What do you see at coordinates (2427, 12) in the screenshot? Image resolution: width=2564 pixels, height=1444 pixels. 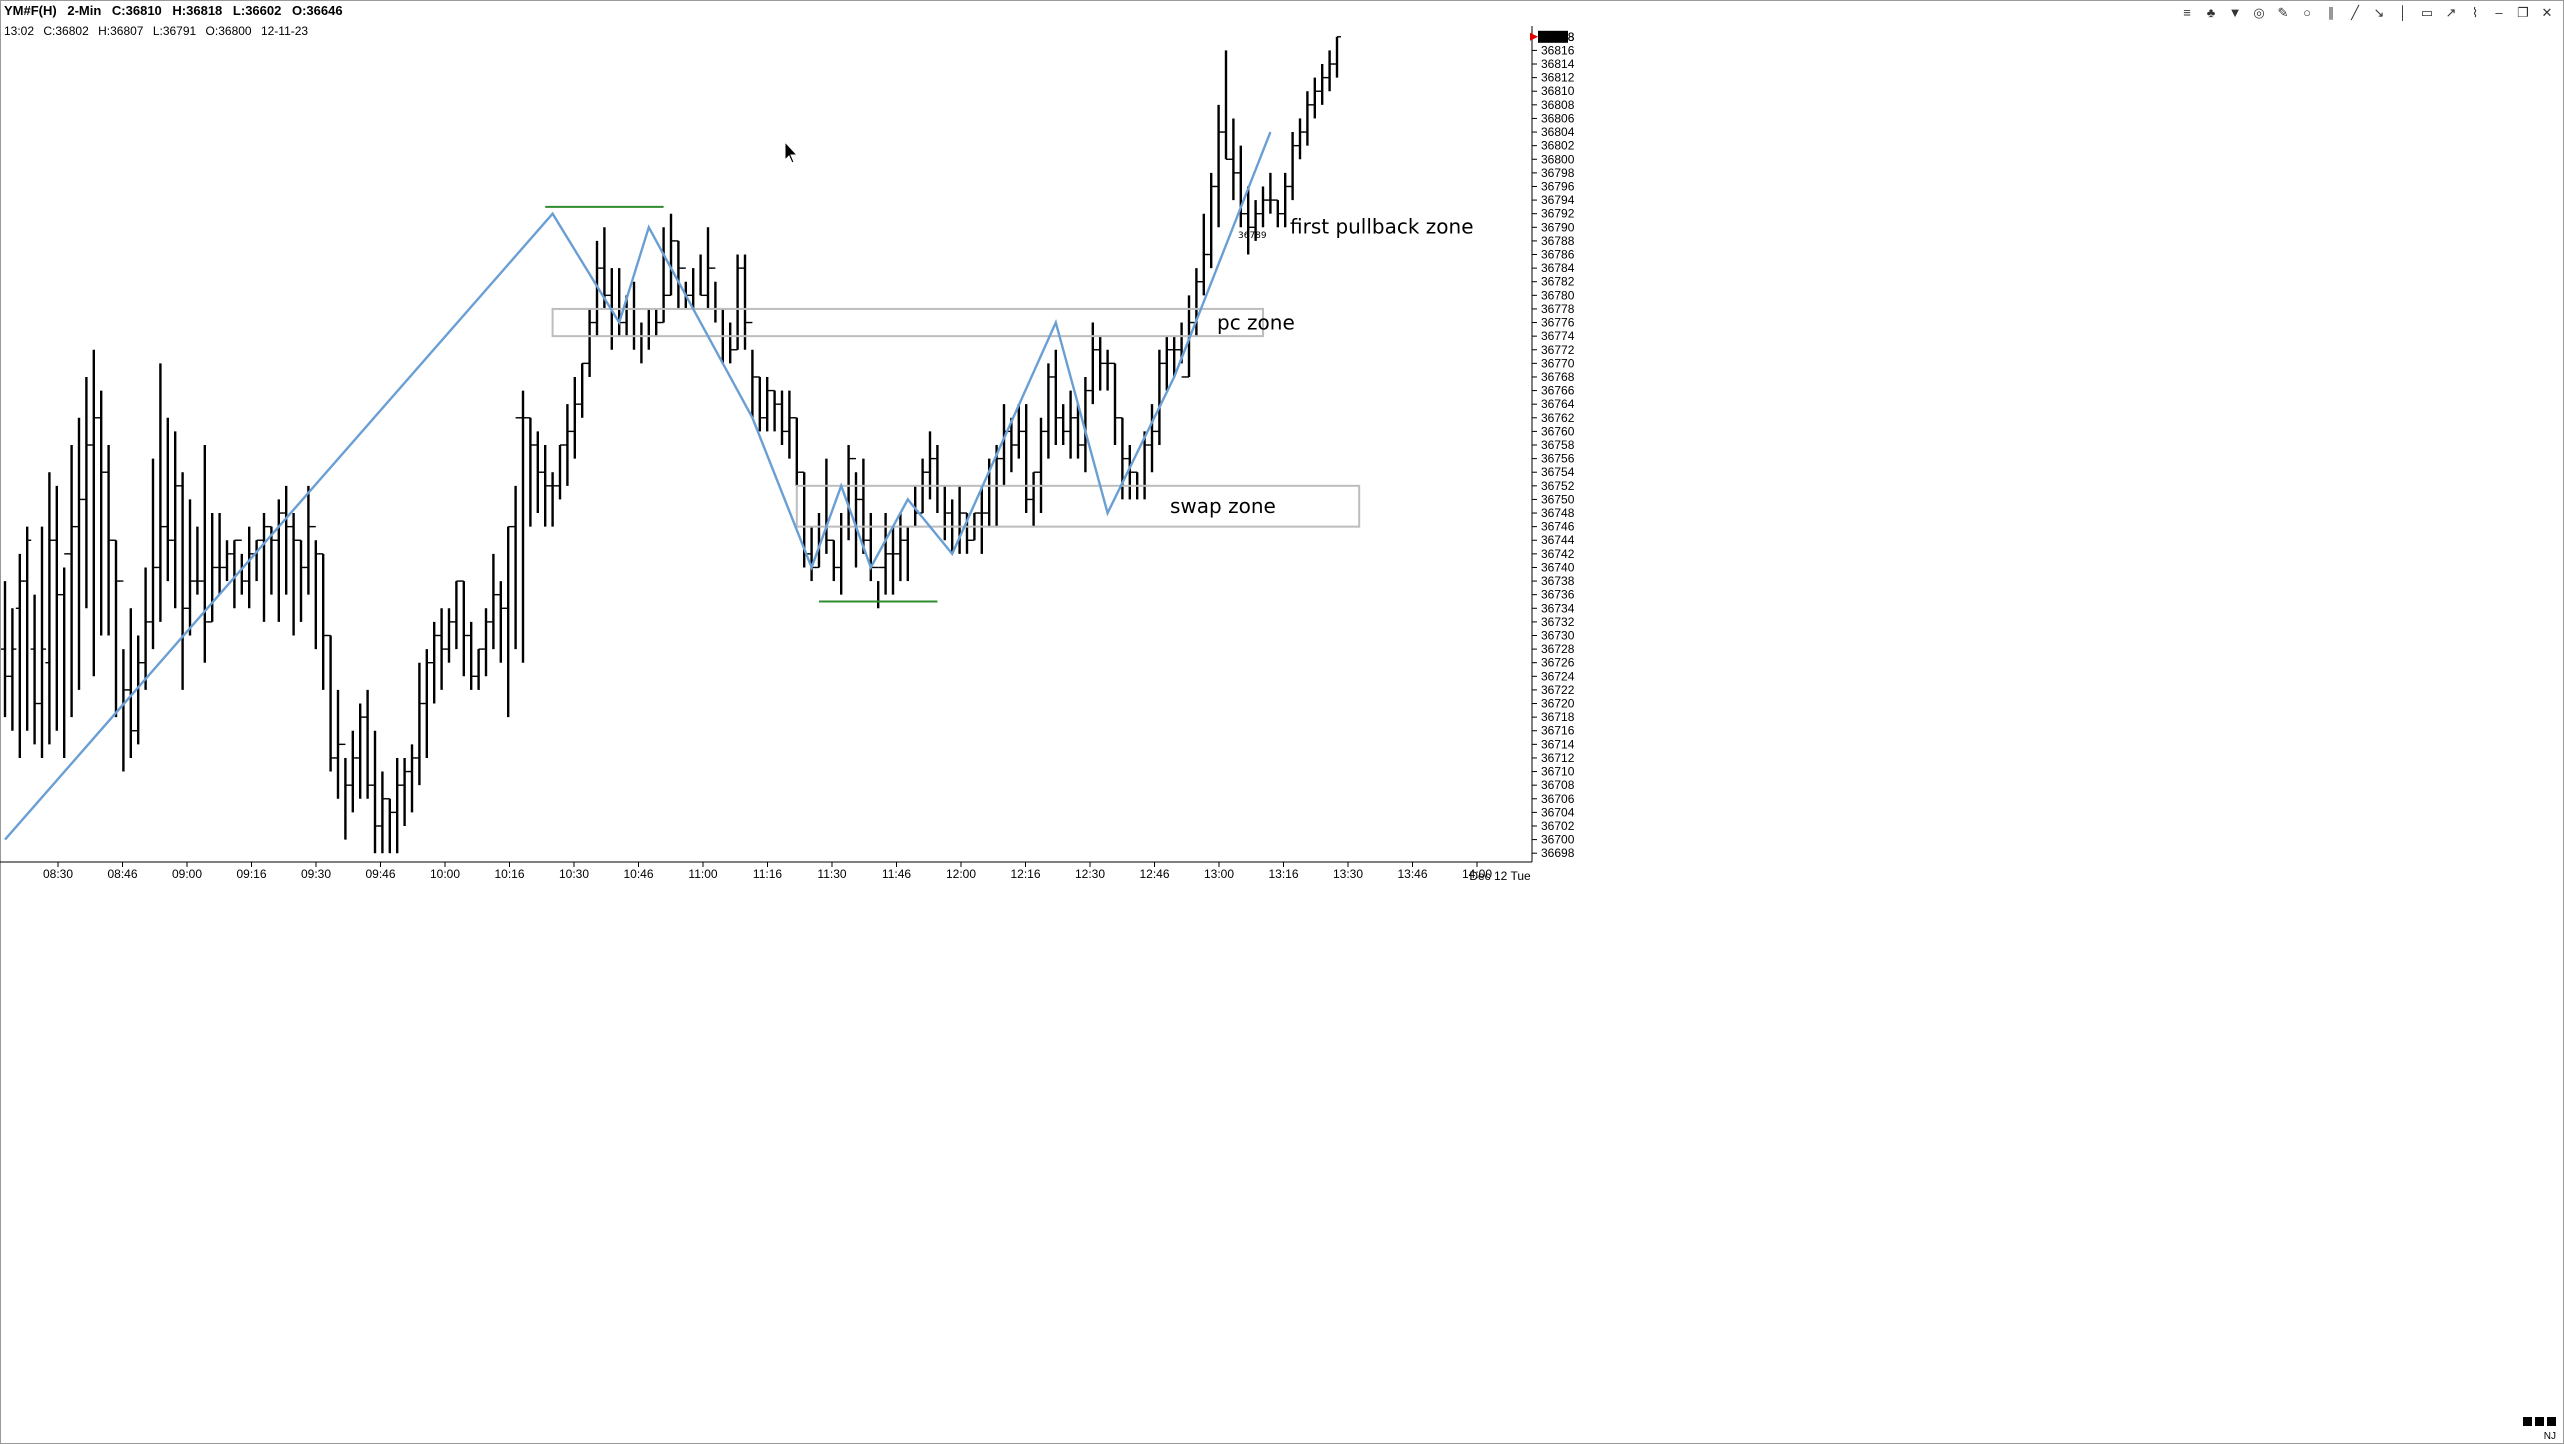 I see `rectangle-icon: ▭` at bounding box center [2427, 12].